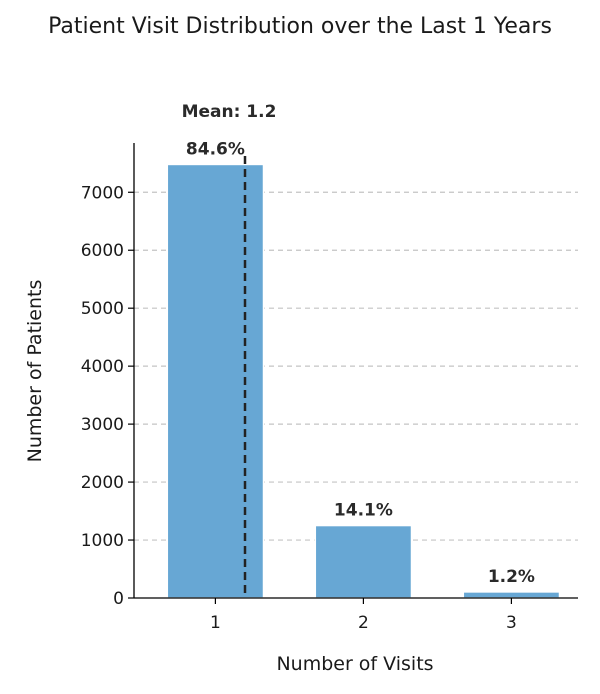  What do you see at coordinates (102, 251) in the screenshot?
I see `y-tick-label: 6000` at bounding box center [102, 251].